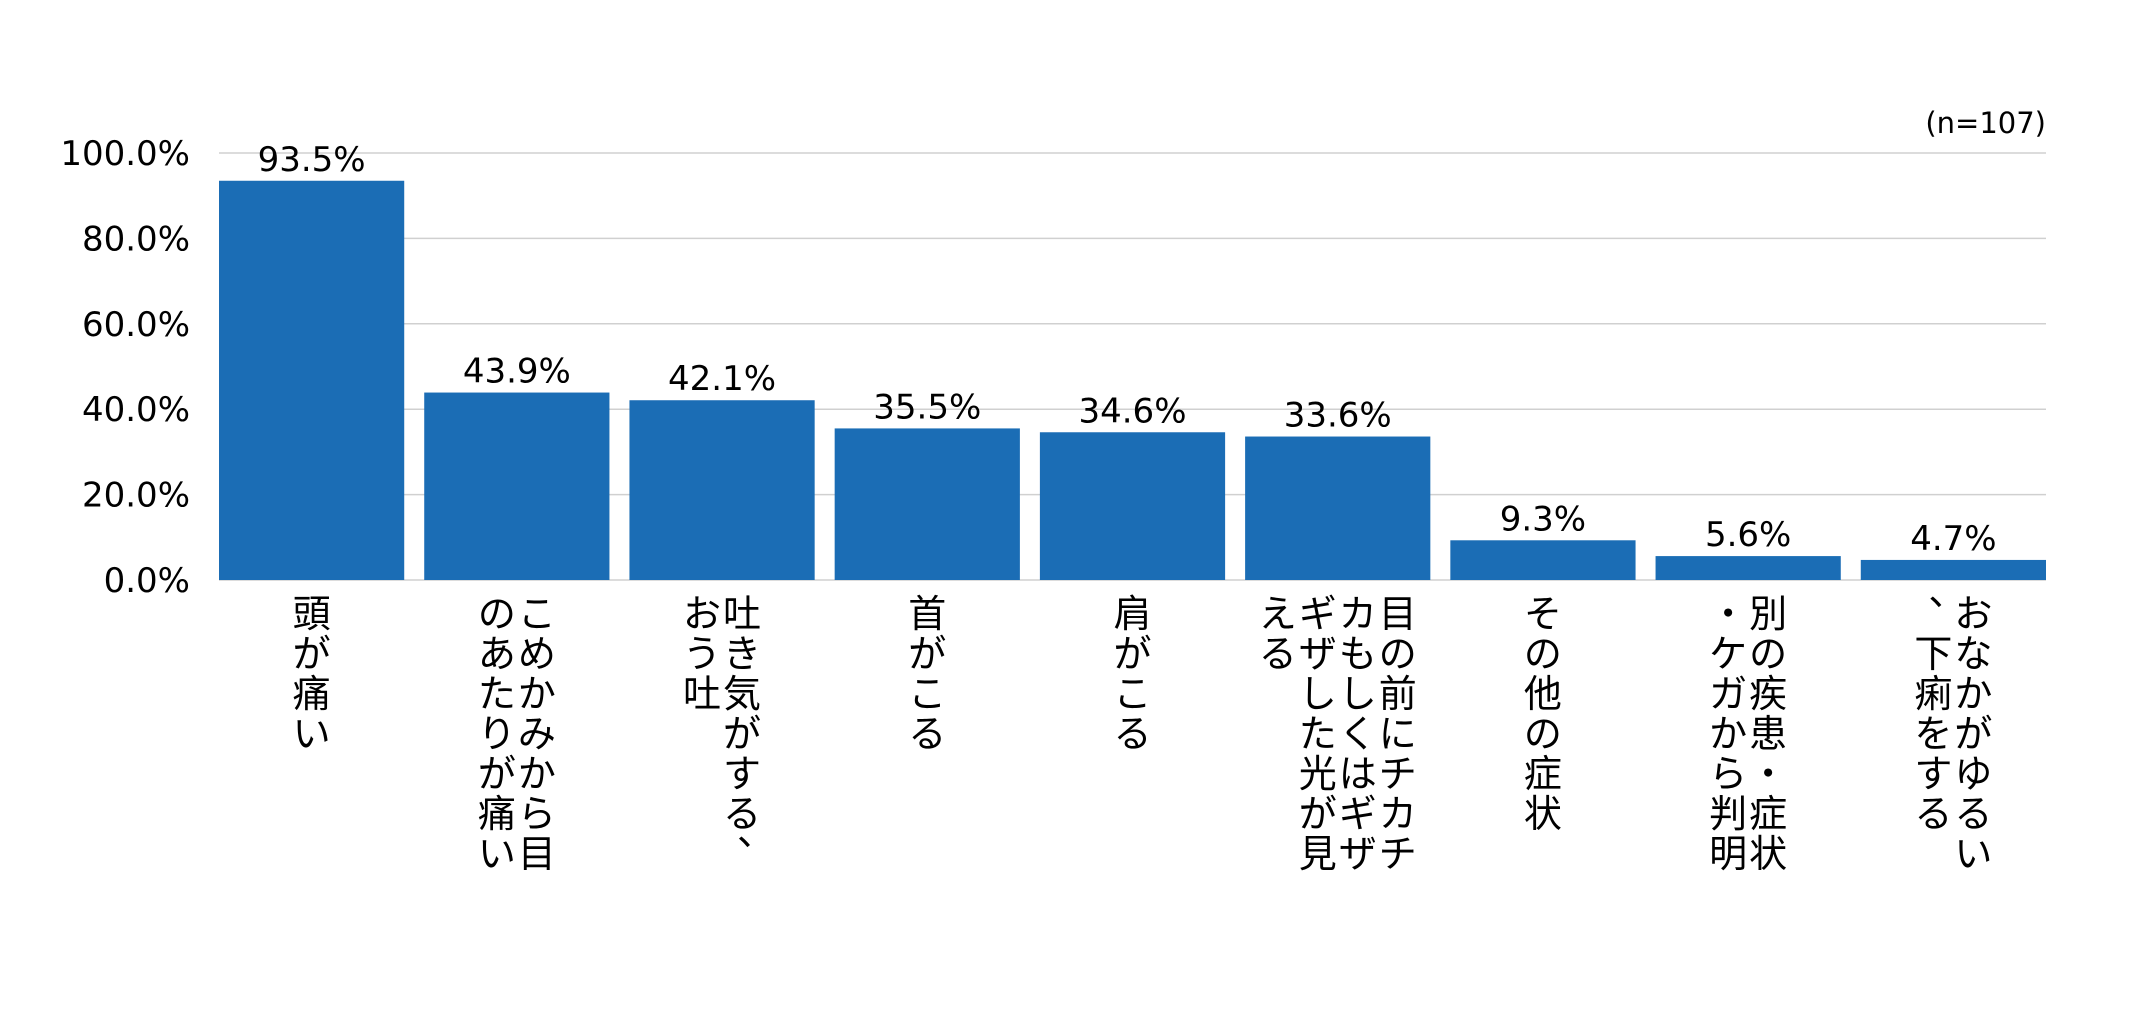 Image resolution: width=2156 pixels, height=1009 pixels. I want to click on category-label-0: 頭が痛い, so click(312, 674).